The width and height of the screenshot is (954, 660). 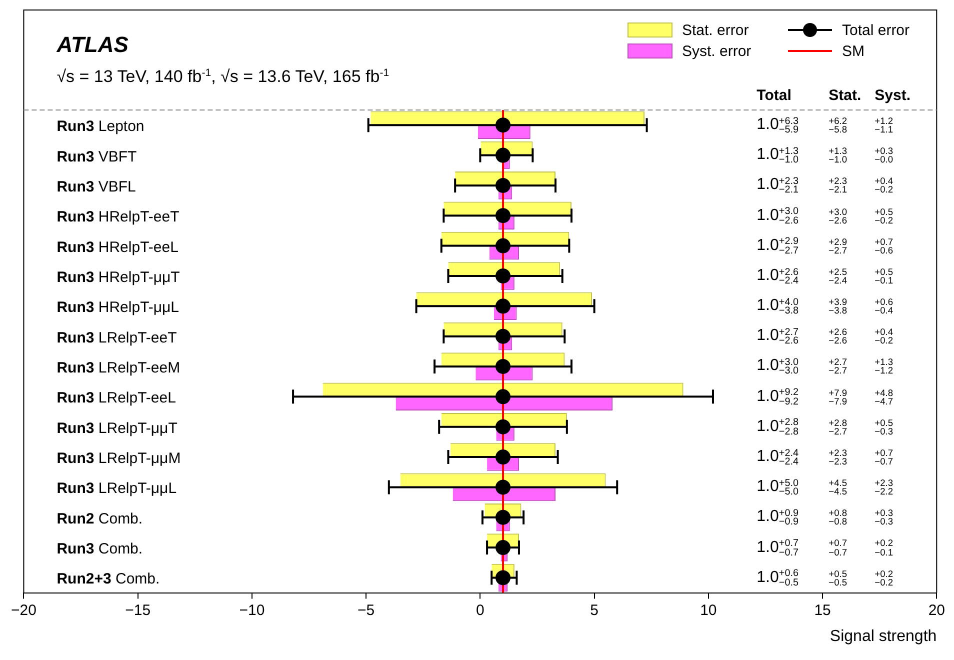 I want to click on x-tick-label: 15, so click(x=822, y=610).